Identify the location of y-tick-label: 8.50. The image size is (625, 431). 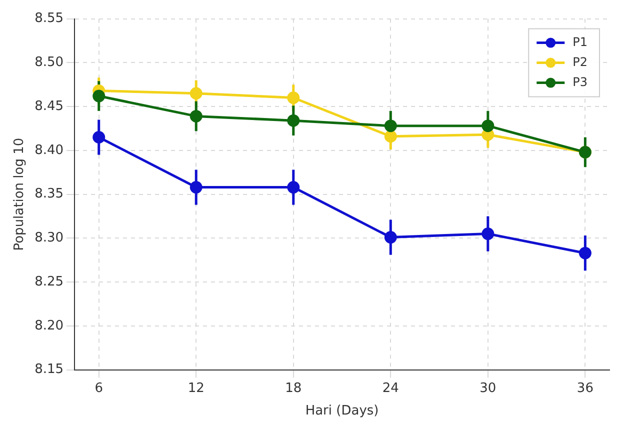
(49, 62).